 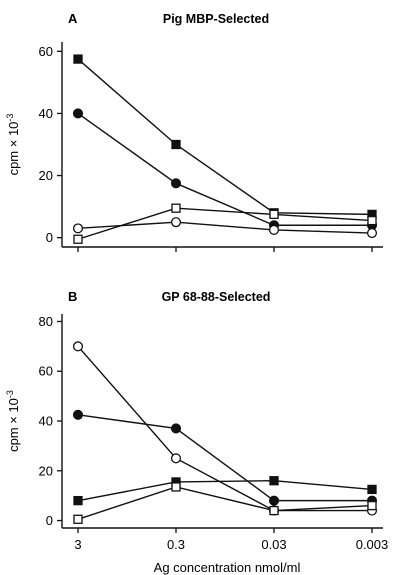 I want to click on x-tick-label: 3, so click(x=77, y=544).